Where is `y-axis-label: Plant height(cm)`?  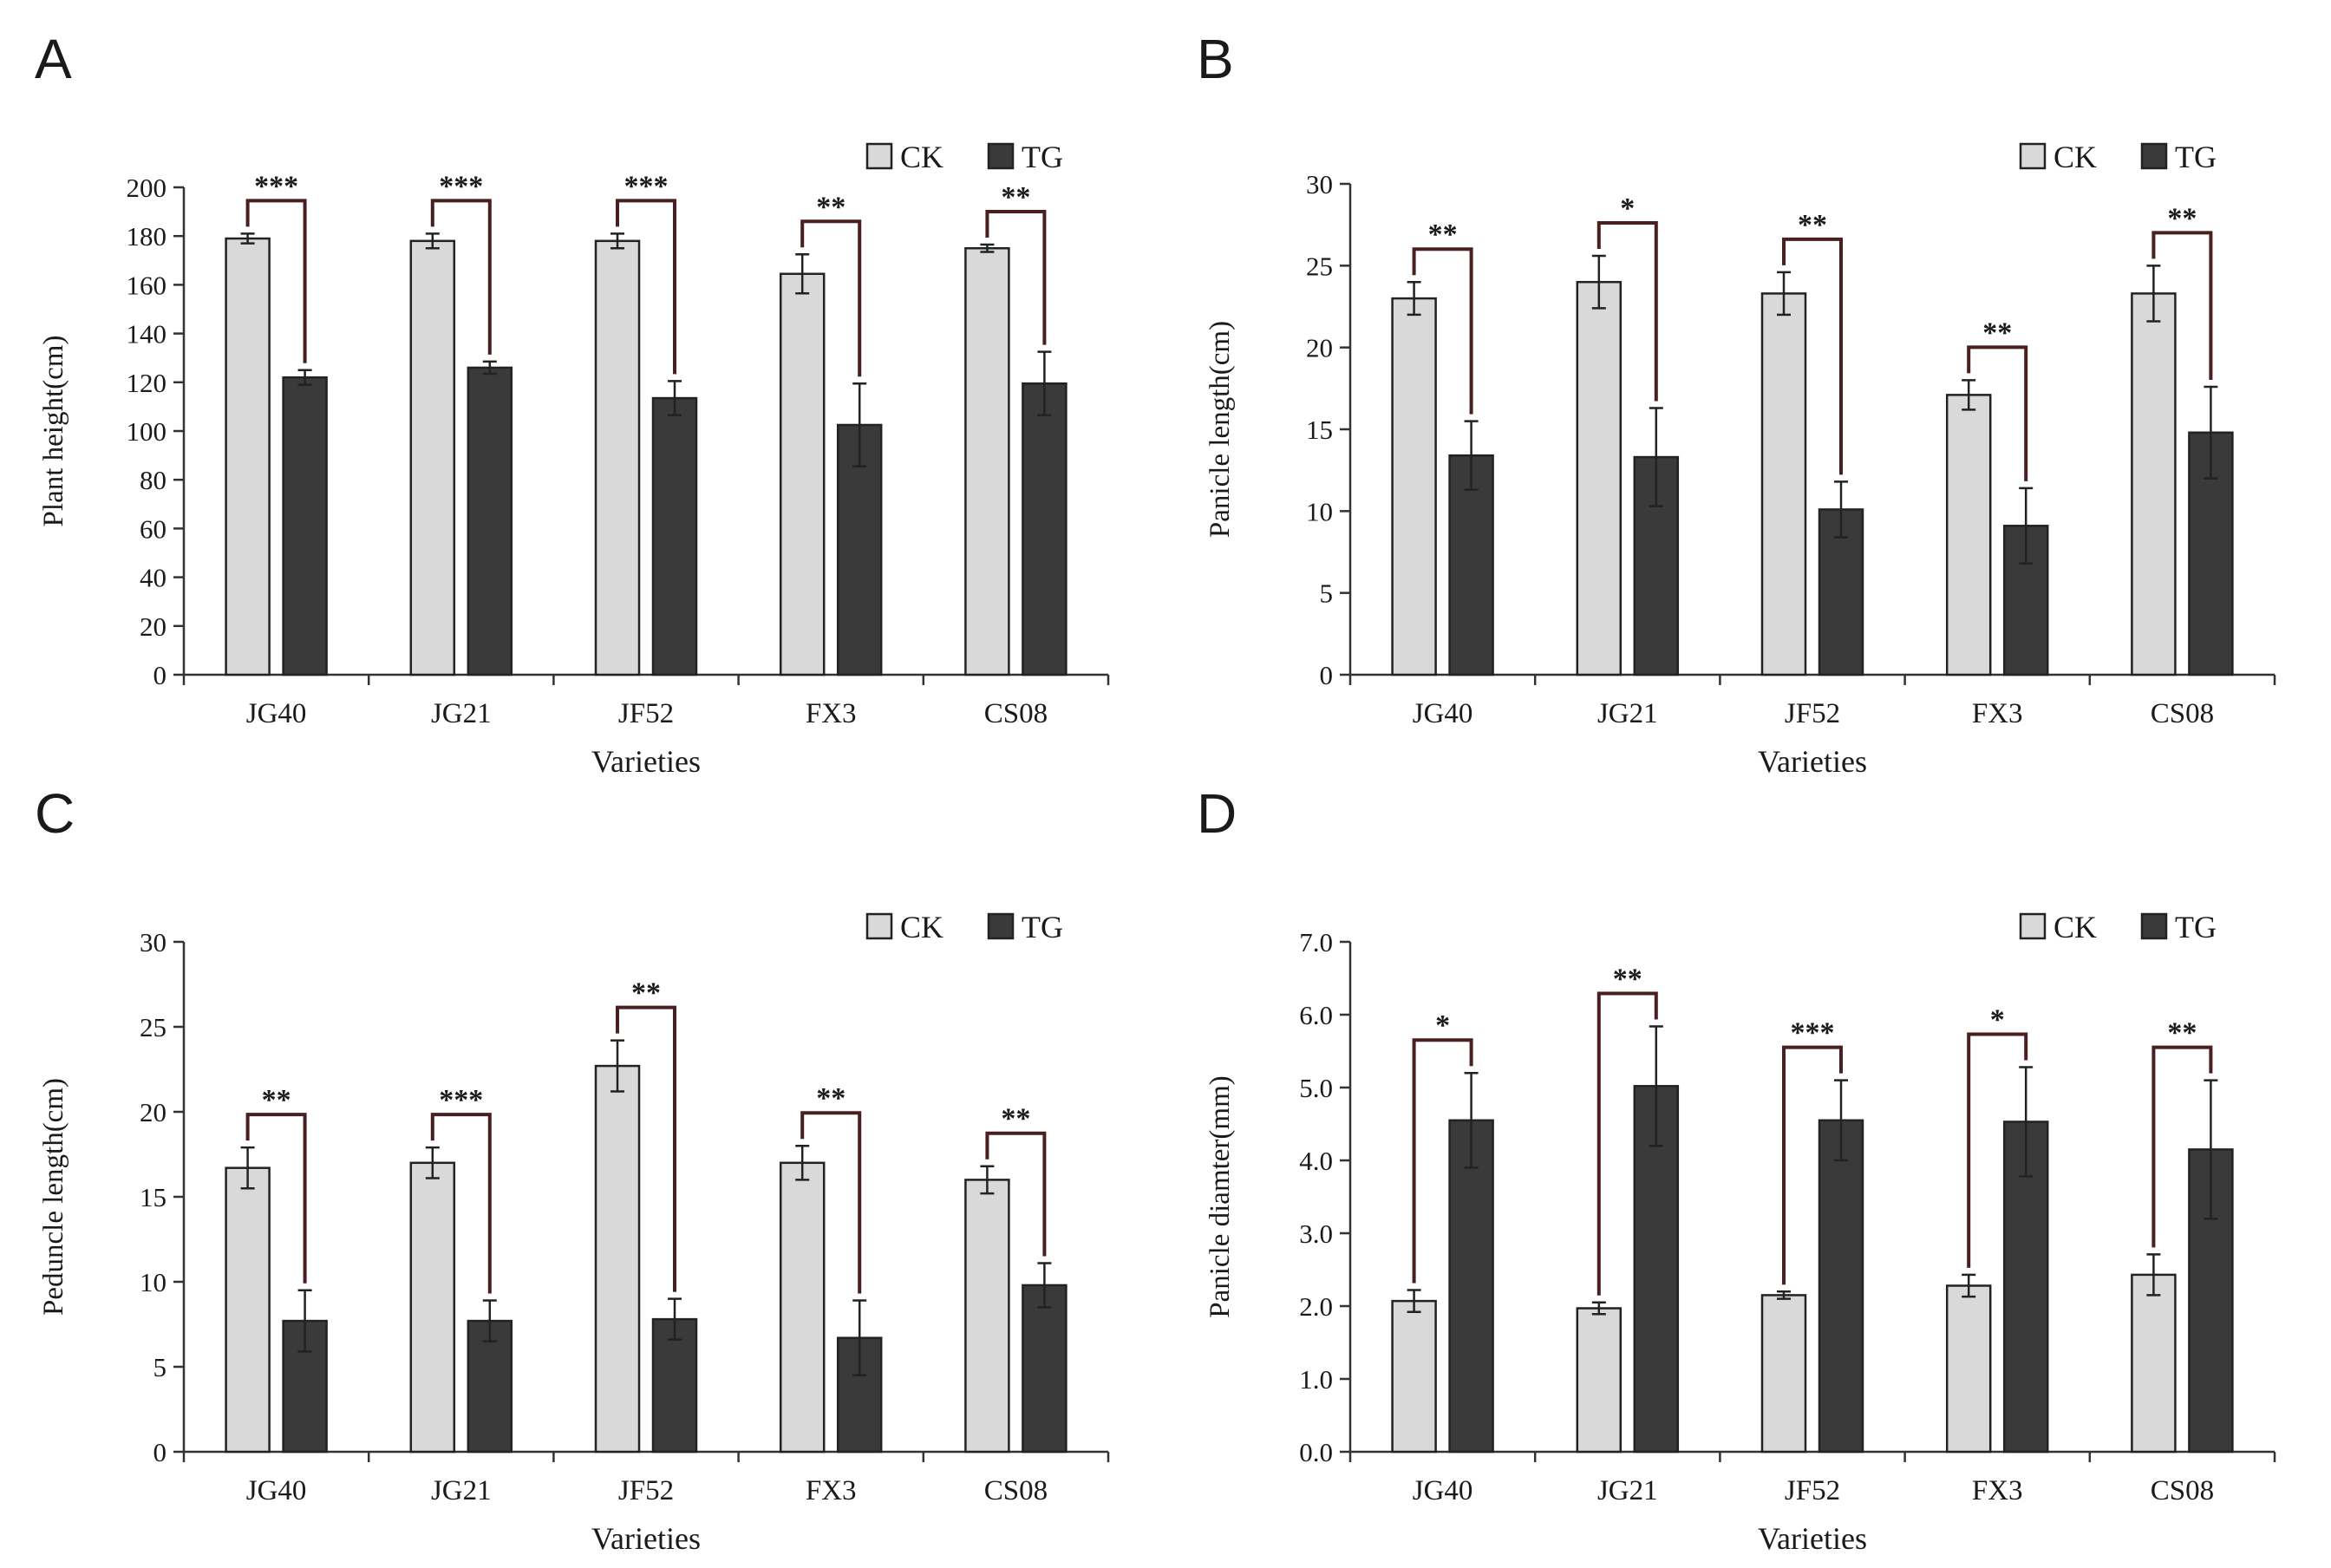 y-axis-label: Plant height(cm) is located at coordinates (53, 432).